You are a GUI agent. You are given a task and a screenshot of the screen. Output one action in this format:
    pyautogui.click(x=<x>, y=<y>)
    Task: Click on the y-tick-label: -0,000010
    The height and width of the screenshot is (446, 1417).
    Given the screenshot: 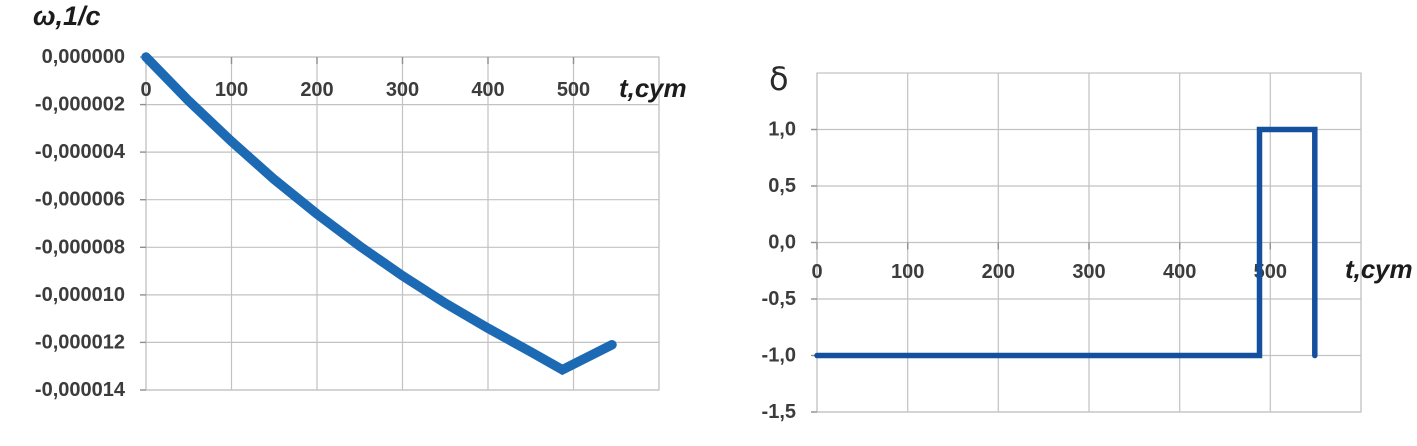 What is the action you would take?
    pyautogui.click(x=80, y=295)
    